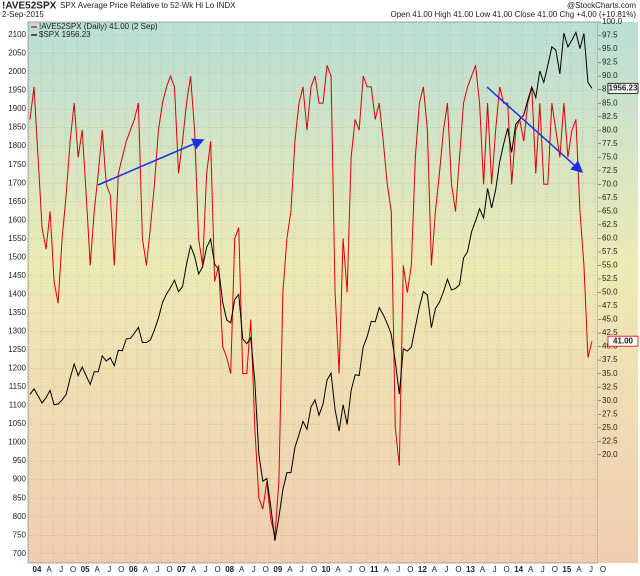 This screenshot has width=640, height=576. I want to click on right-axis-band, so click(618, 292).